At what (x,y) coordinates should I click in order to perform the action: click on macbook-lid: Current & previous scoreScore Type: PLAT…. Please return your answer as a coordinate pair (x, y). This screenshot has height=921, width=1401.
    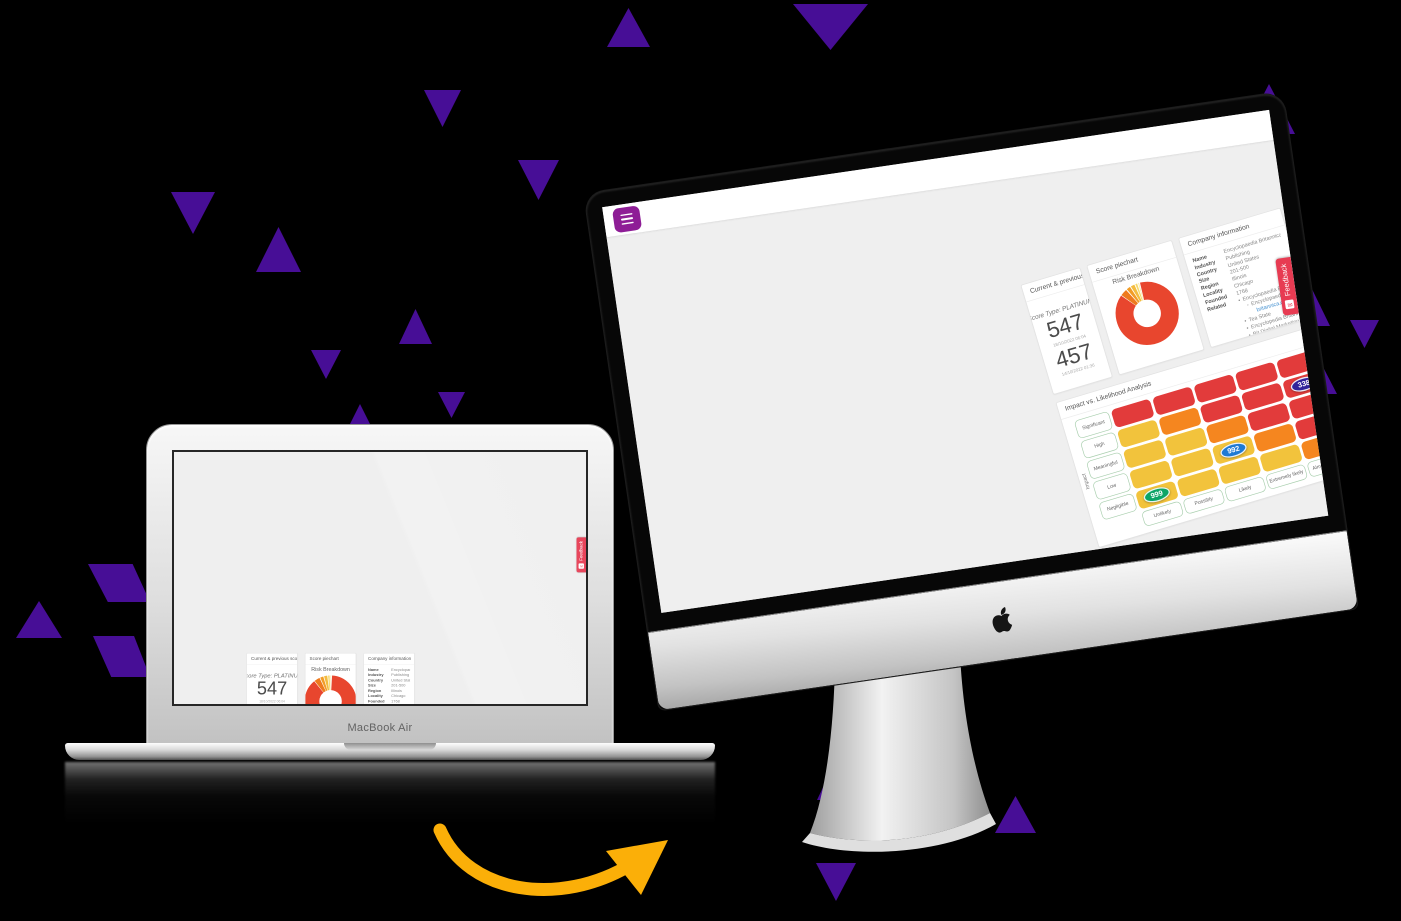
    Looking at the image, I should click on (380, 584).